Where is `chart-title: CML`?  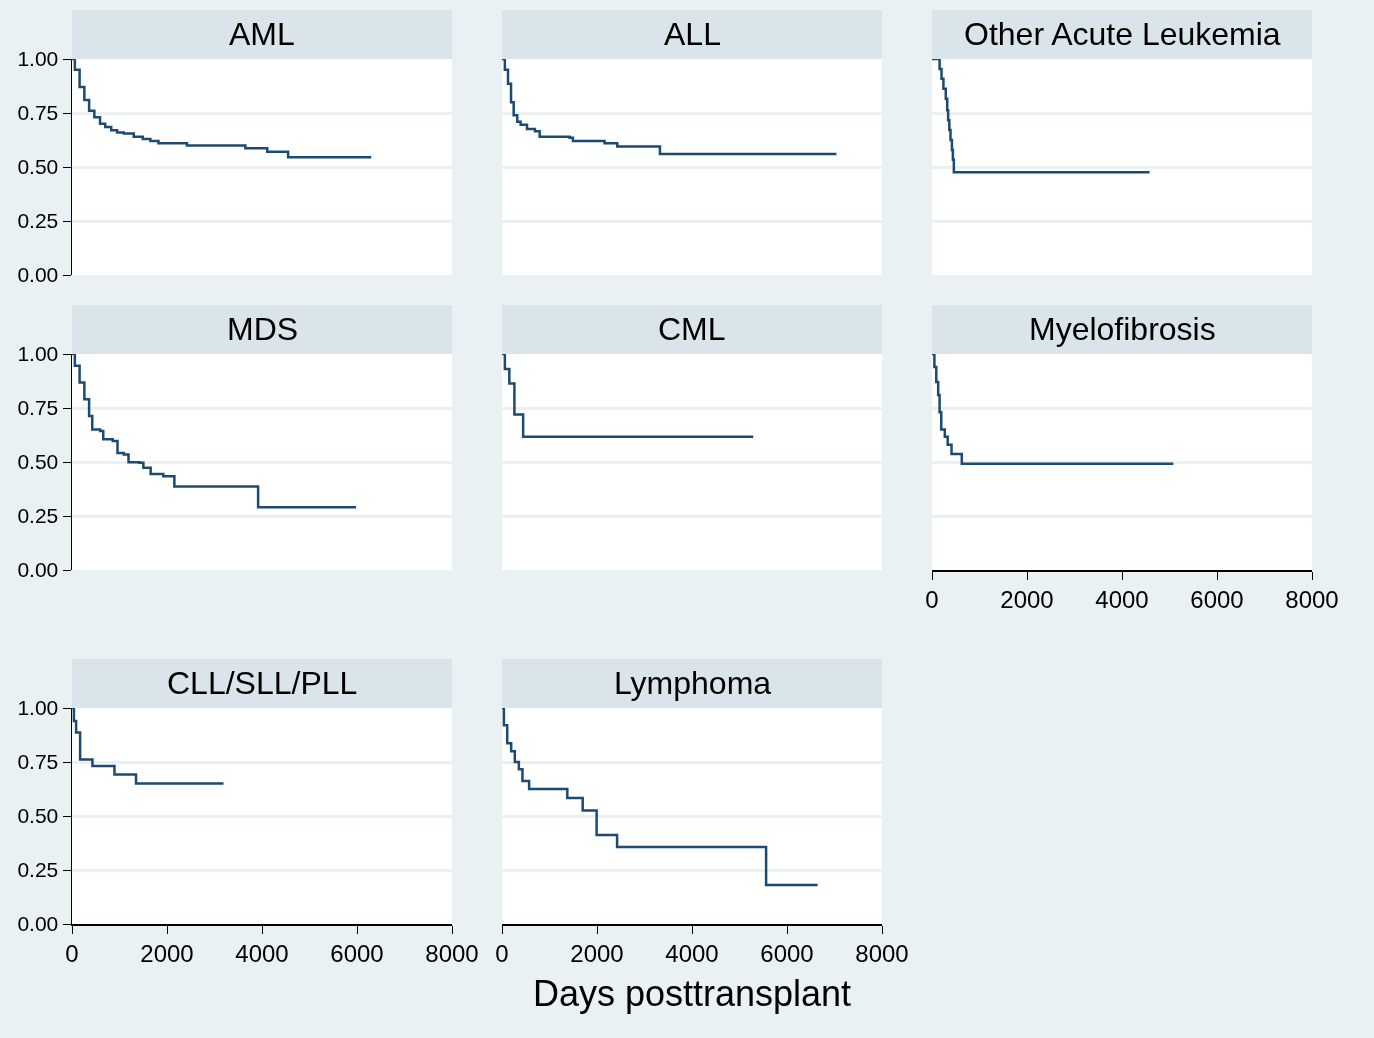 chart-title: CML is located at coordinates (692, 329).